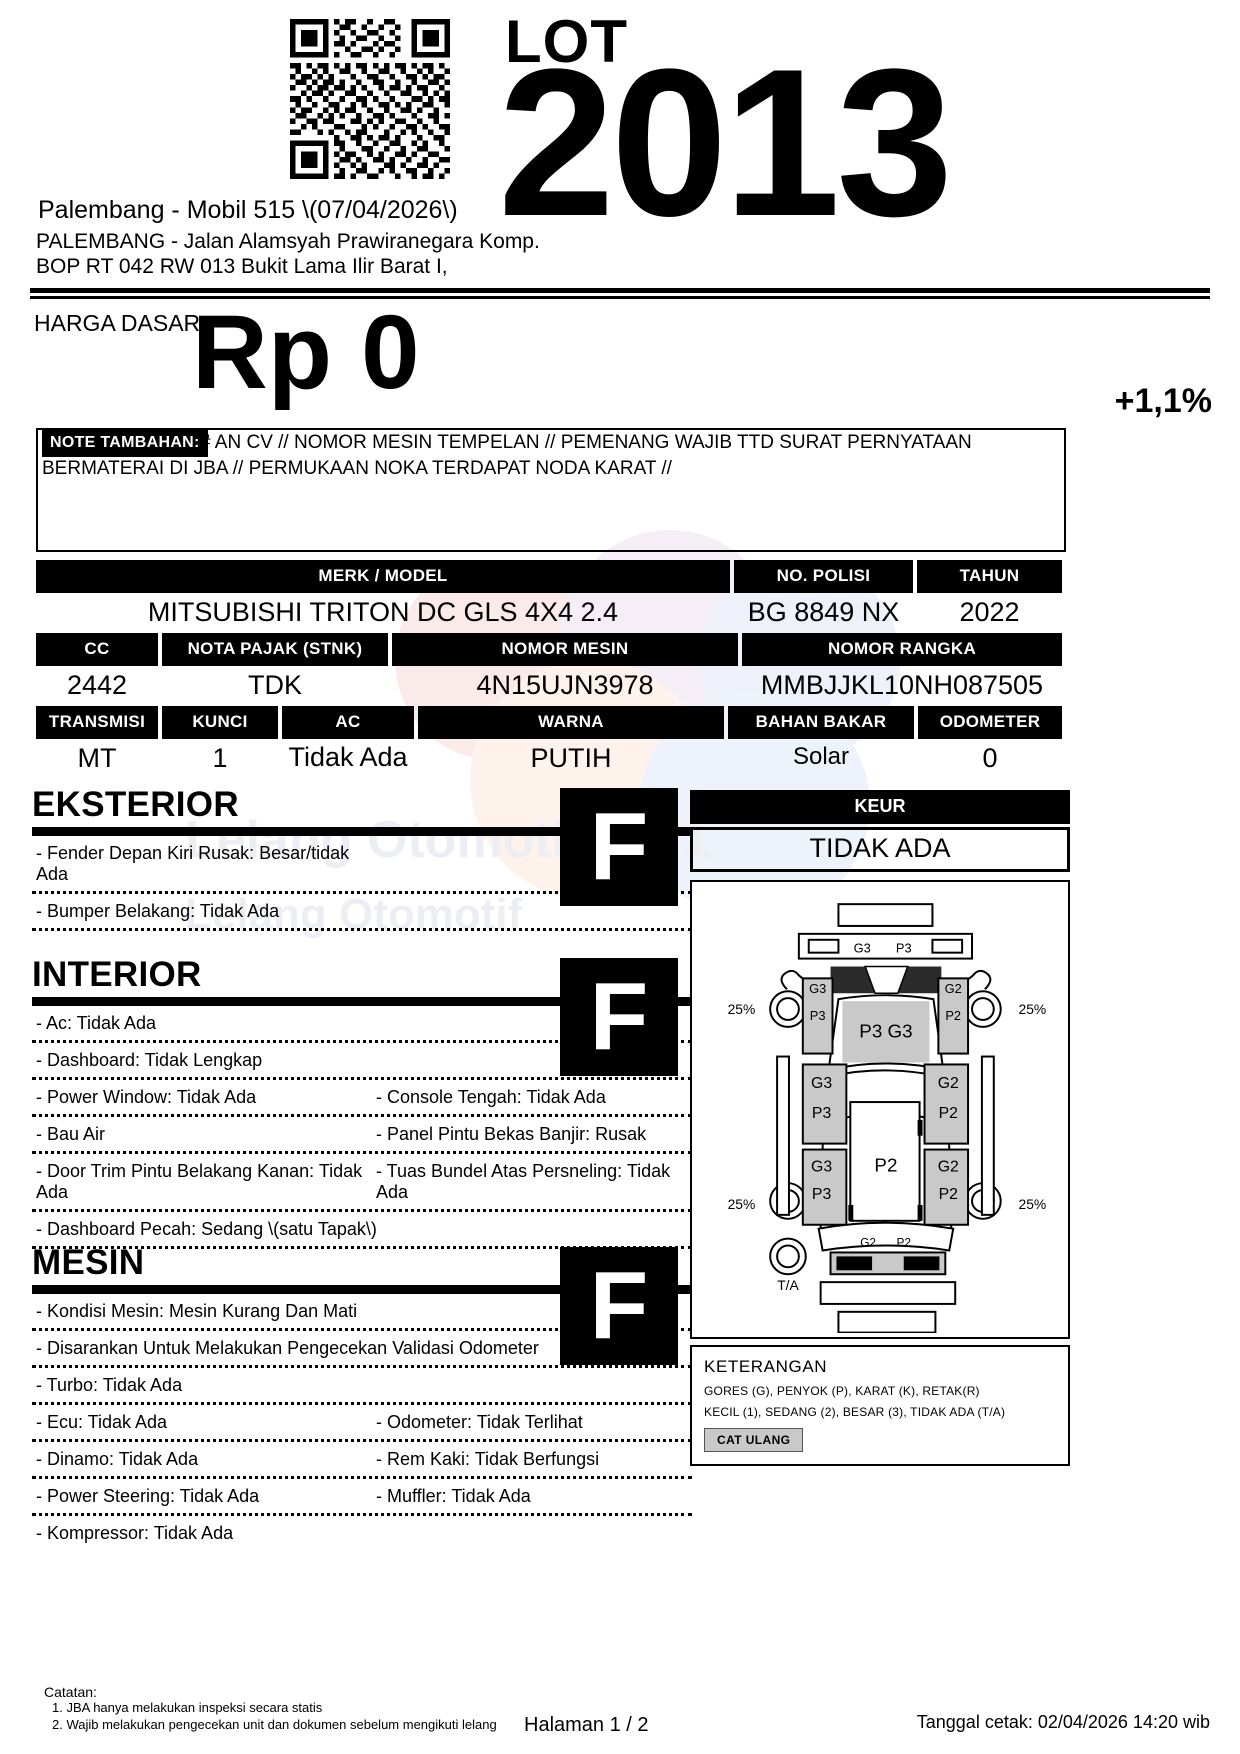 The height and width of the screenshot is (1754, 1240). What do you see at coordinates (97, 758) in the screenshot?
I see `spec-value-transmisi: MT` at bounding box center [97, 758].